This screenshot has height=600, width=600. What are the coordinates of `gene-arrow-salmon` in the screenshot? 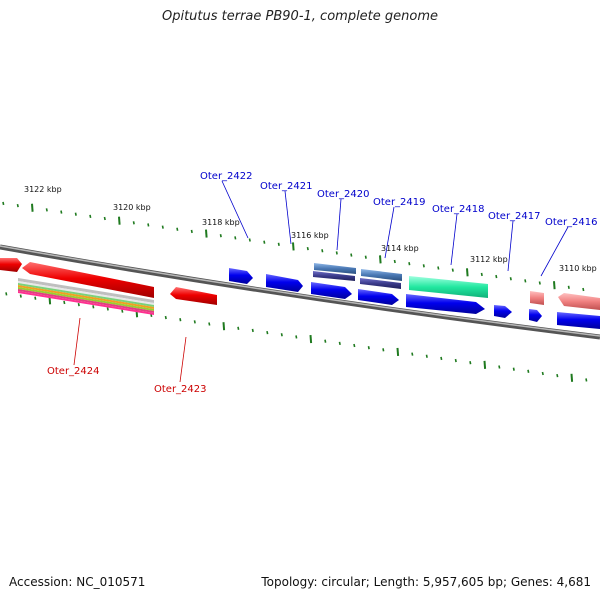 It's located at (537, 298).